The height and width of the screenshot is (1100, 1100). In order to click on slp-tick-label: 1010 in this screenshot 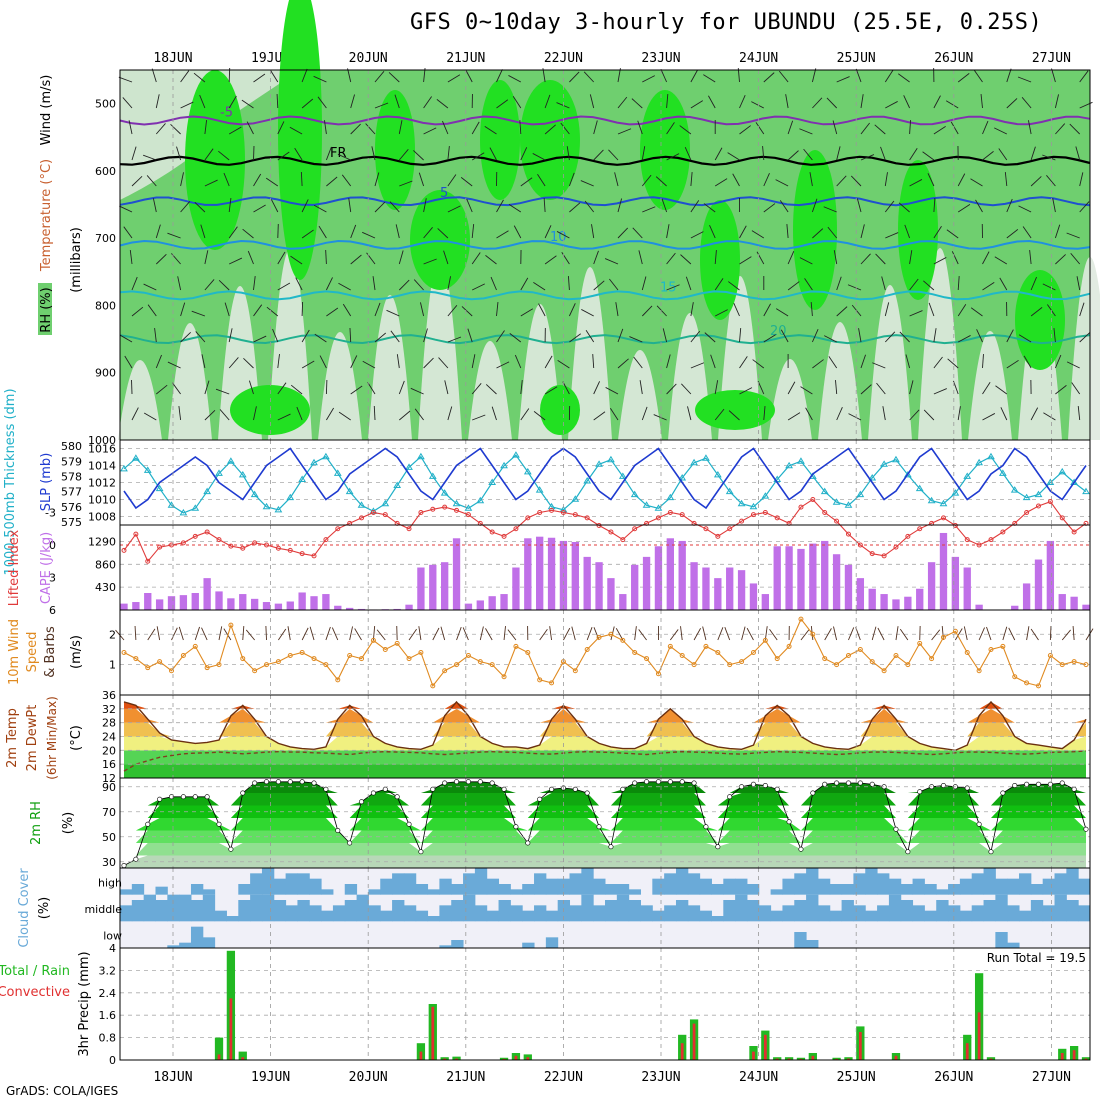, I will do `click(102, 500)`.